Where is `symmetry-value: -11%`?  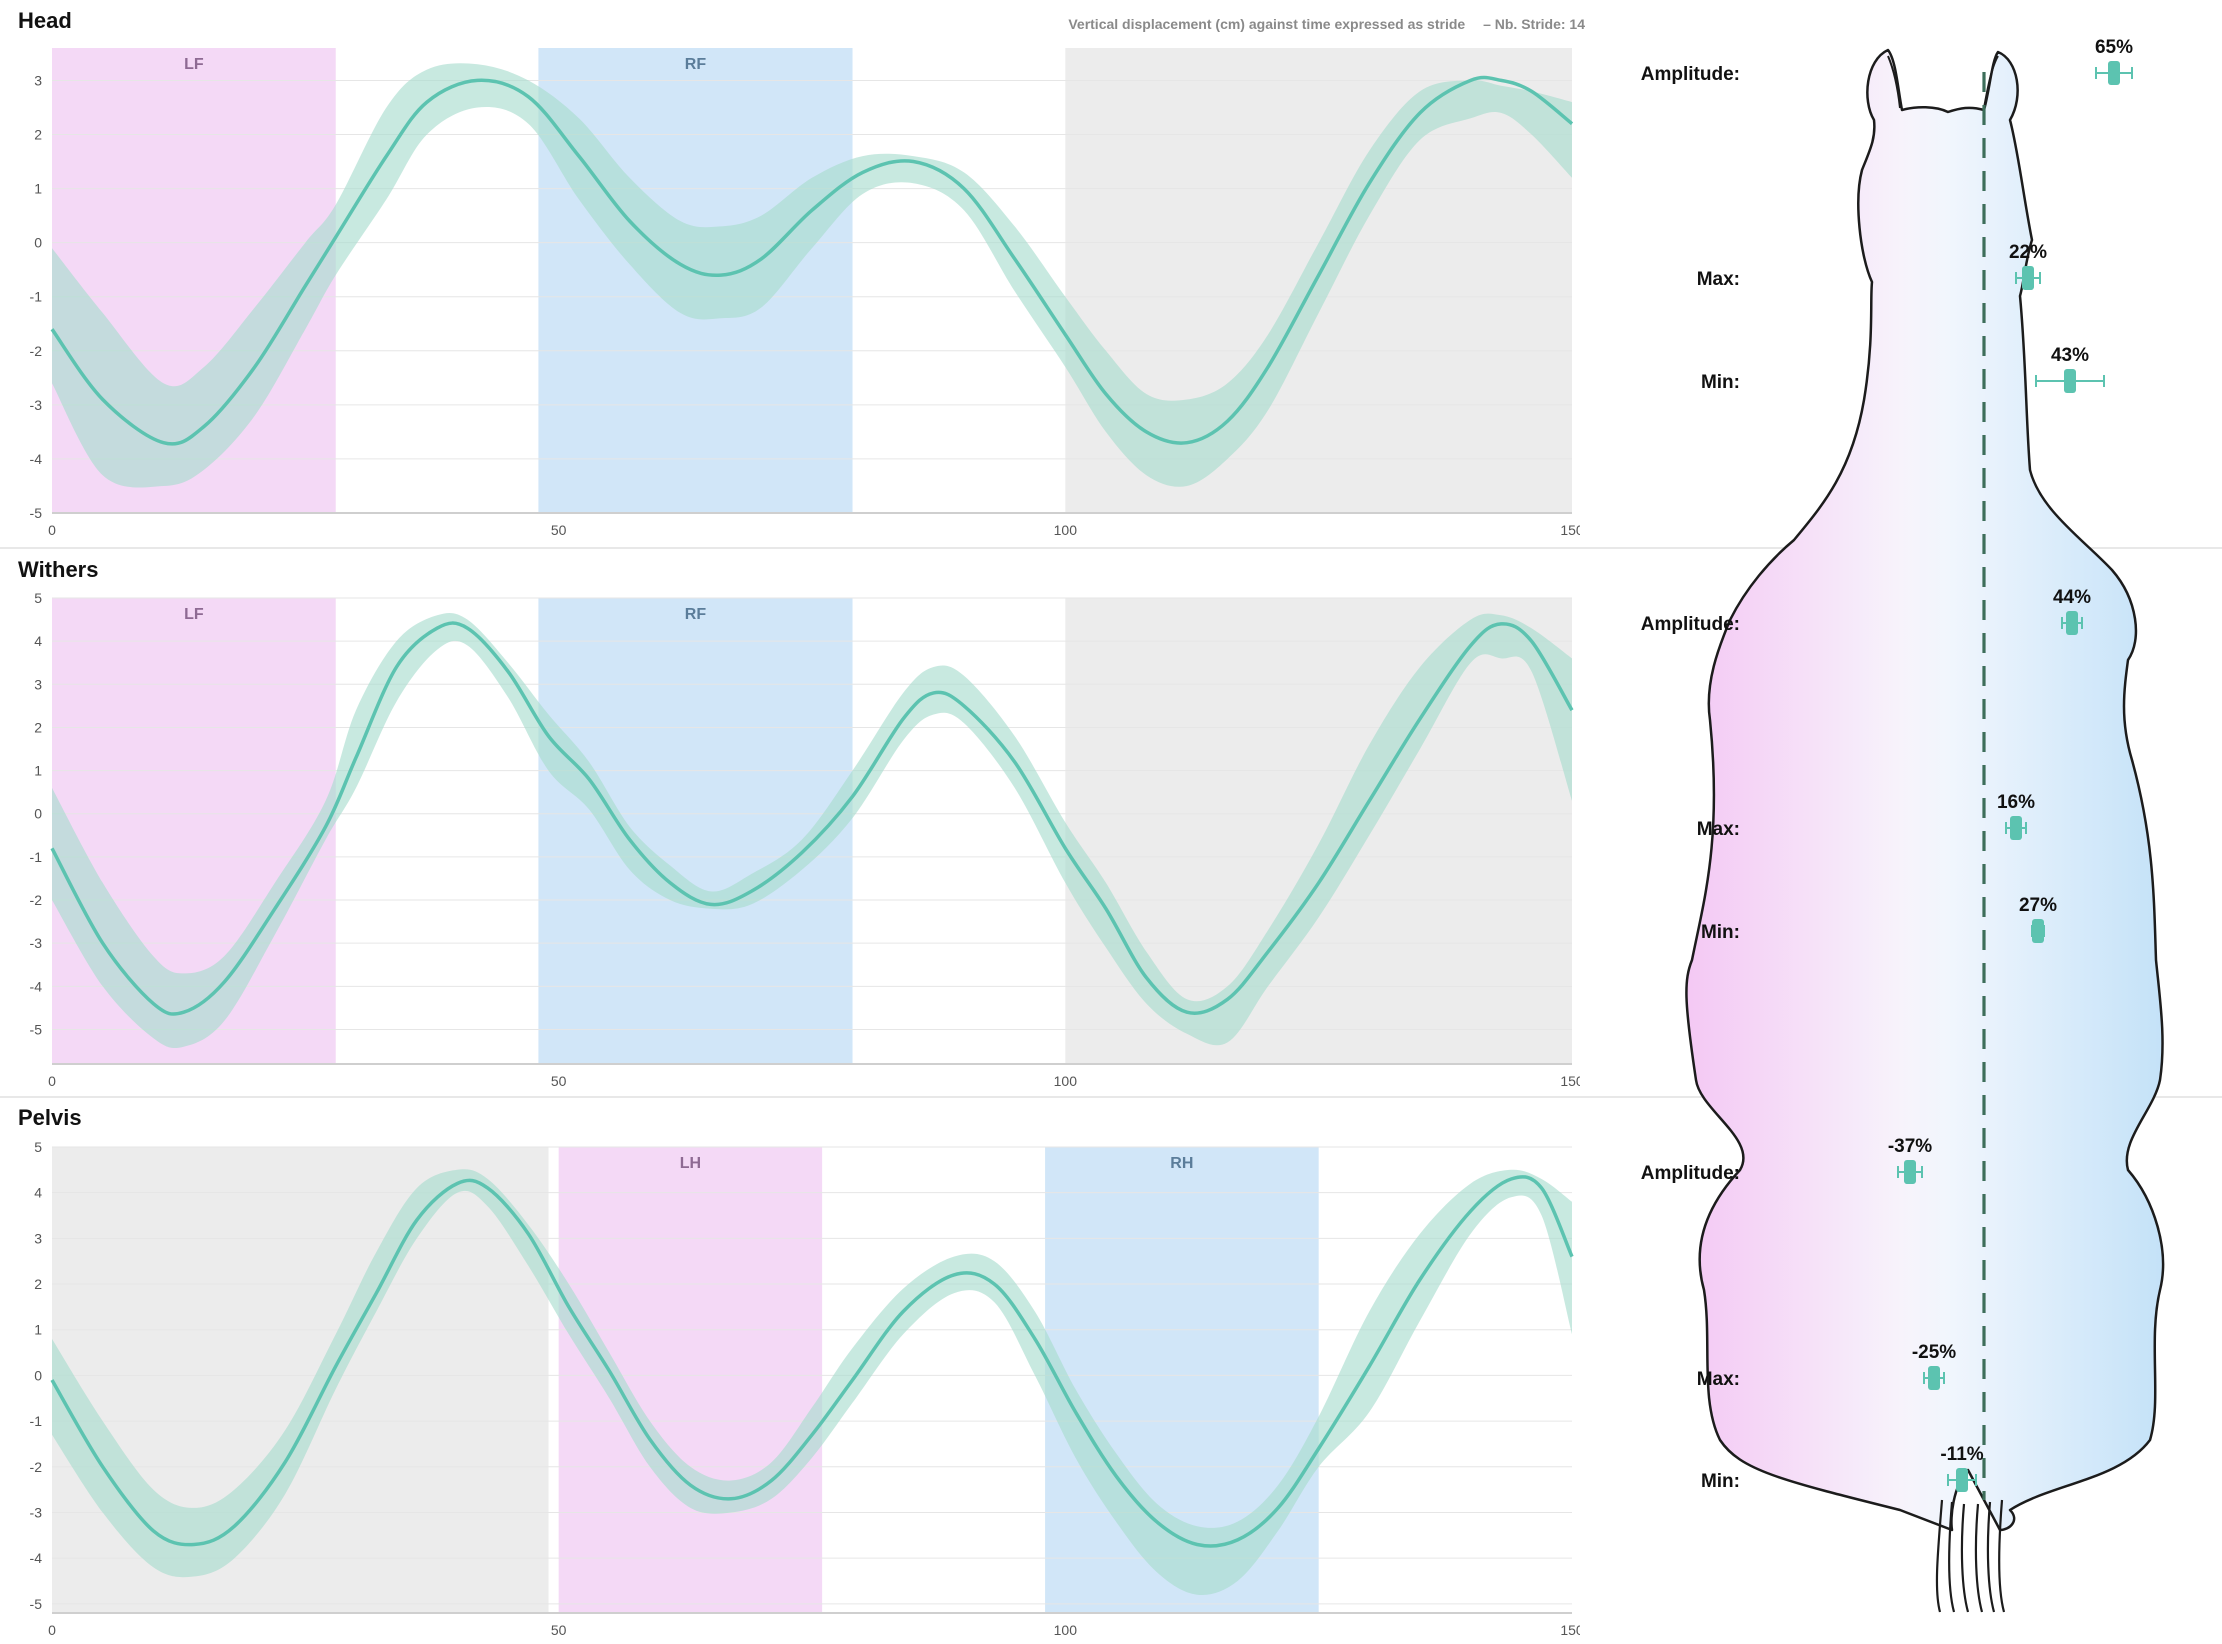
symmetry-value: -11% is located at coordinates (1961, 1454).